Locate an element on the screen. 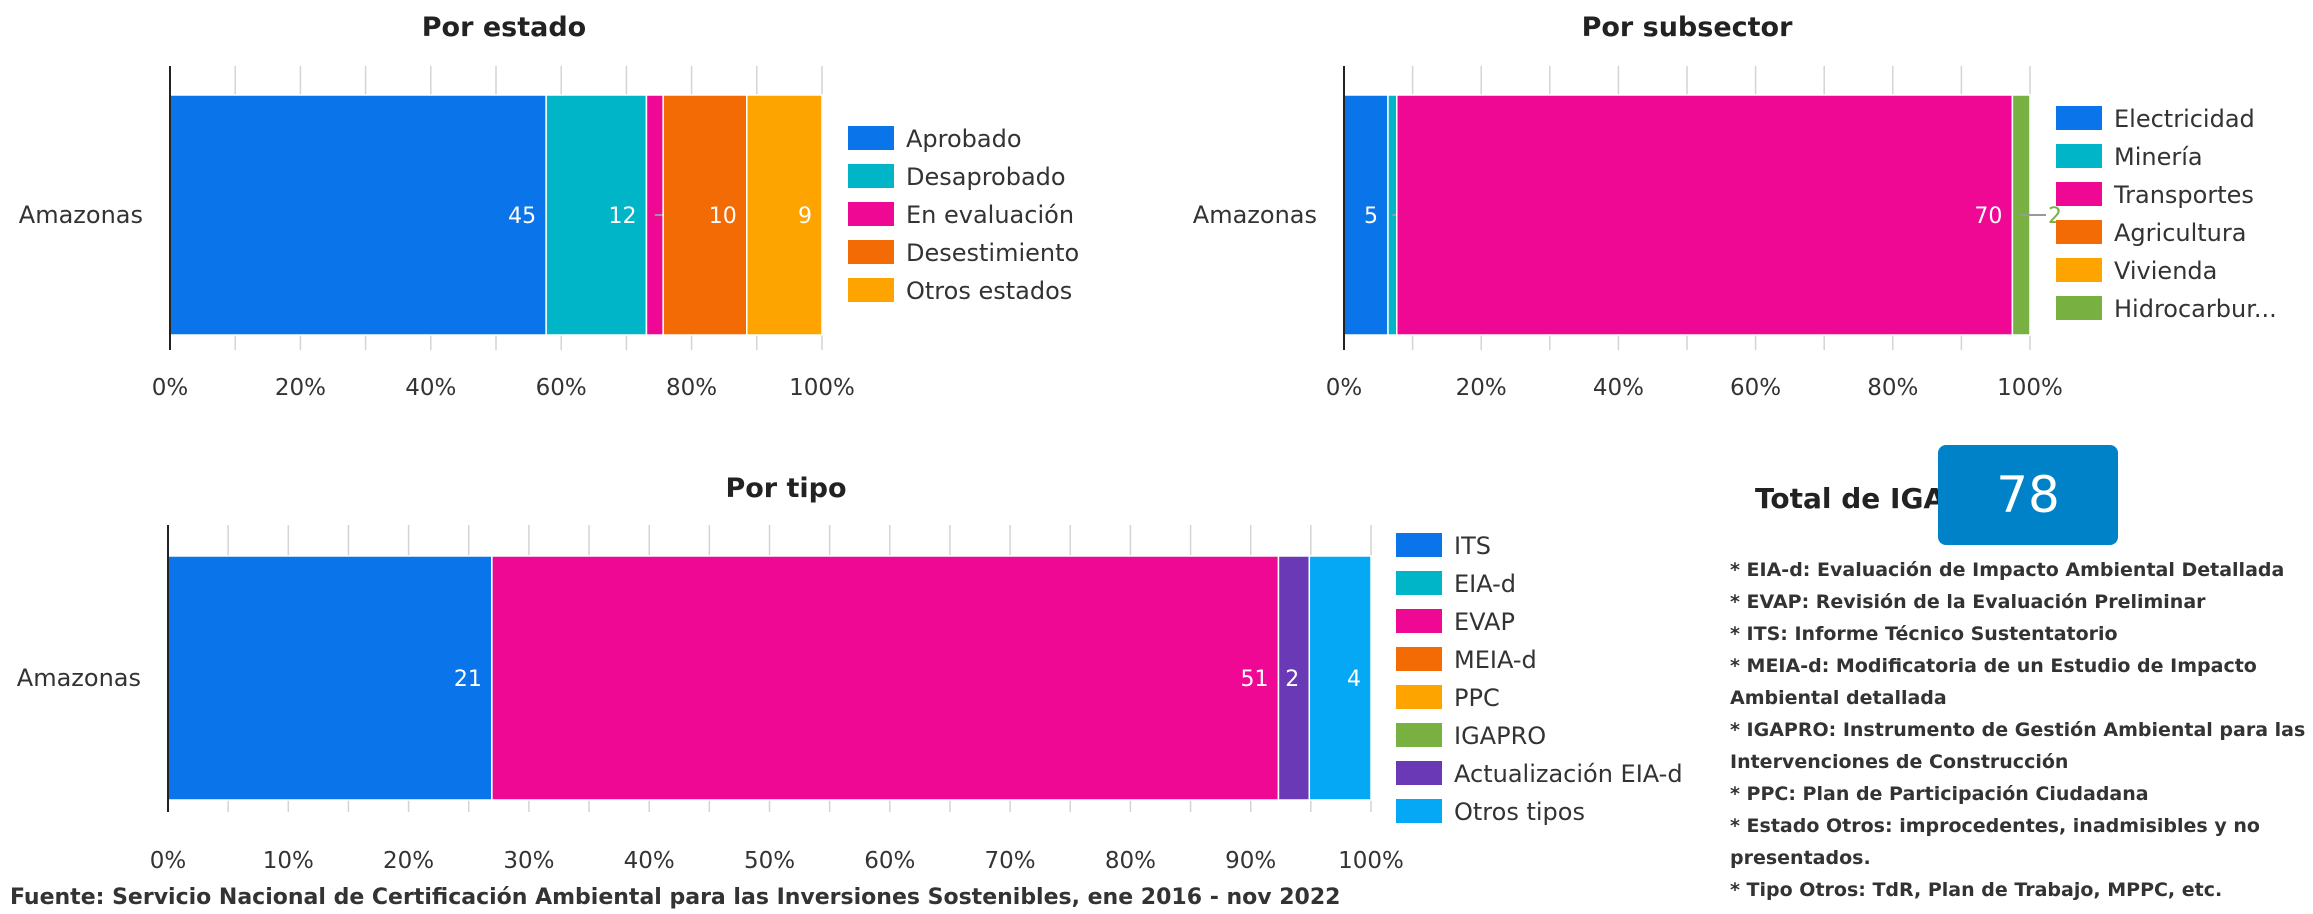 This screenshot has height=914, width=2313. legend-label: EIA-d is located at coordinates (1485, 584).